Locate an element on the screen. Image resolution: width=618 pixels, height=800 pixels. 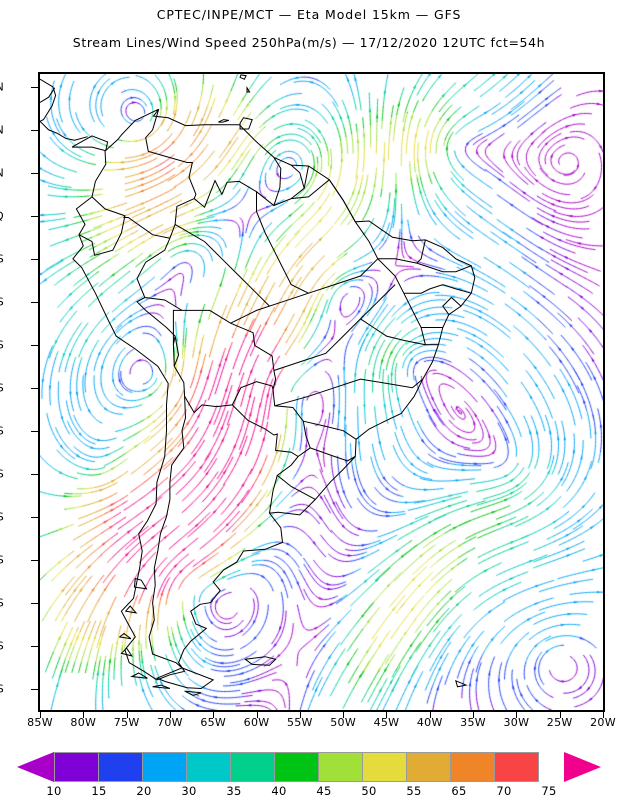
x-tick-label: 75W is located at coordinates (126, 722).